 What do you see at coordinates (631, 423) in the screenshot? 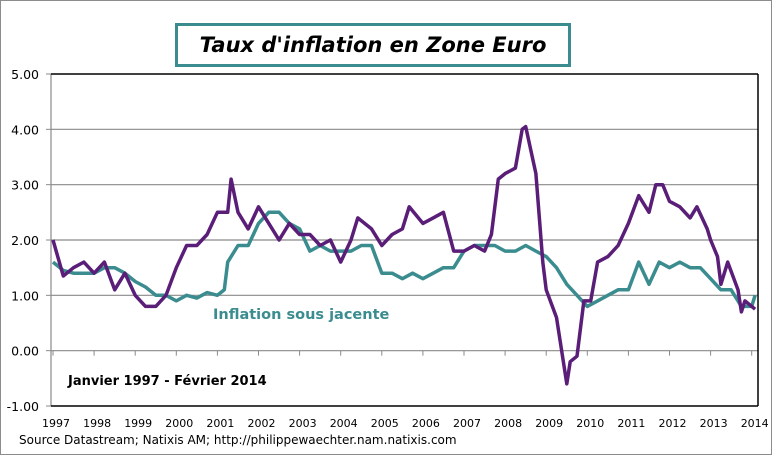
I see `x-tick-label: 2011` at bounding box center [631, 423].